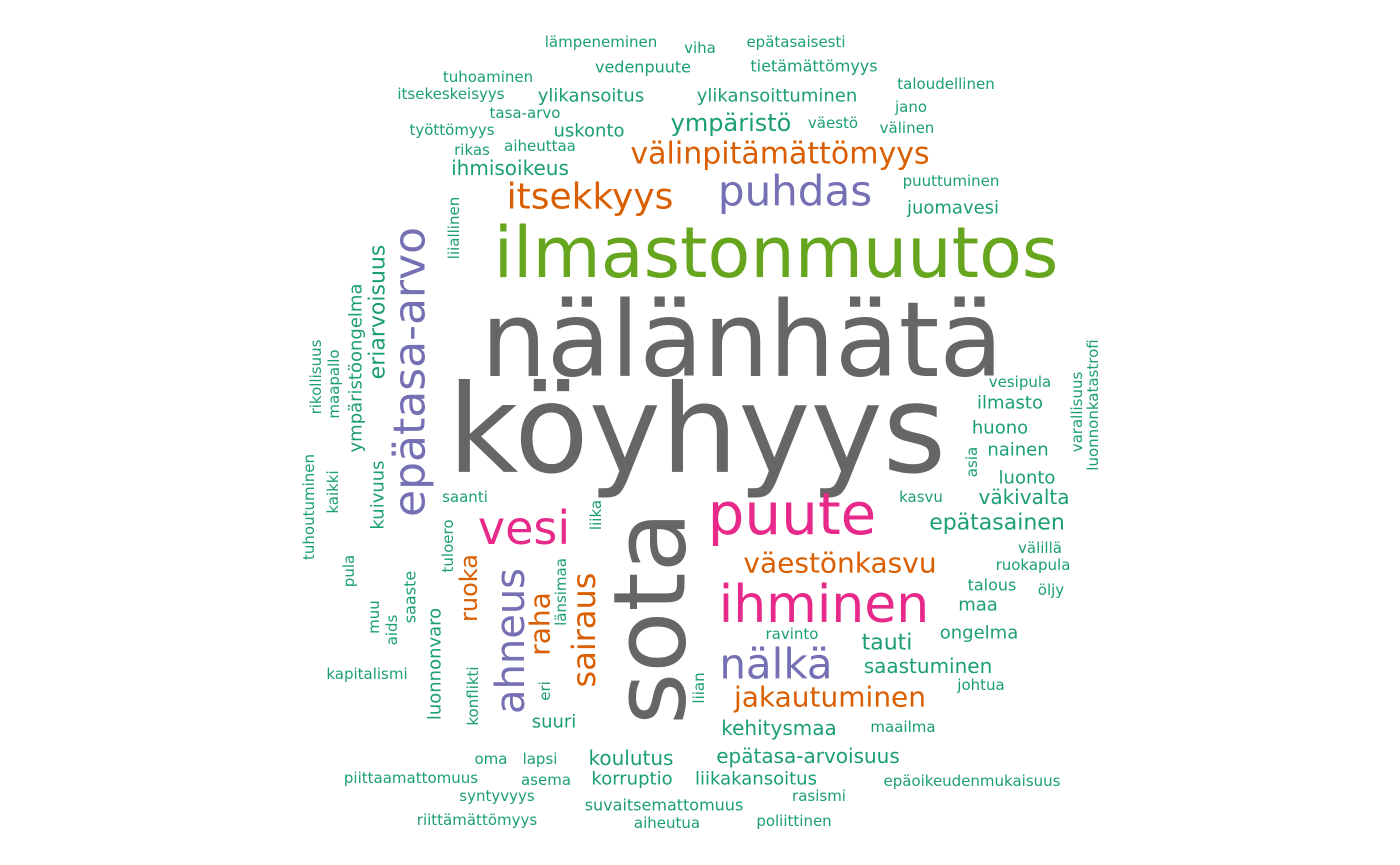 This screenshot has width=1400, height=865. Describe the element at coordinates (910, 107) in the screenshot. I see `word-87: jano` at that location.